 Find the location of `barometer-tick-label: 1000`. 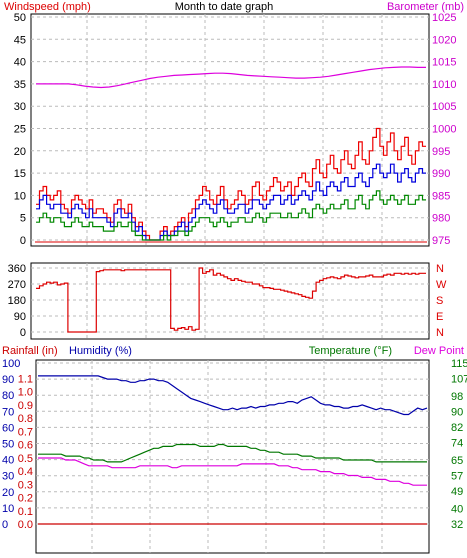

barometer-tick-label: 1000 is located at coordinates (444, 130).